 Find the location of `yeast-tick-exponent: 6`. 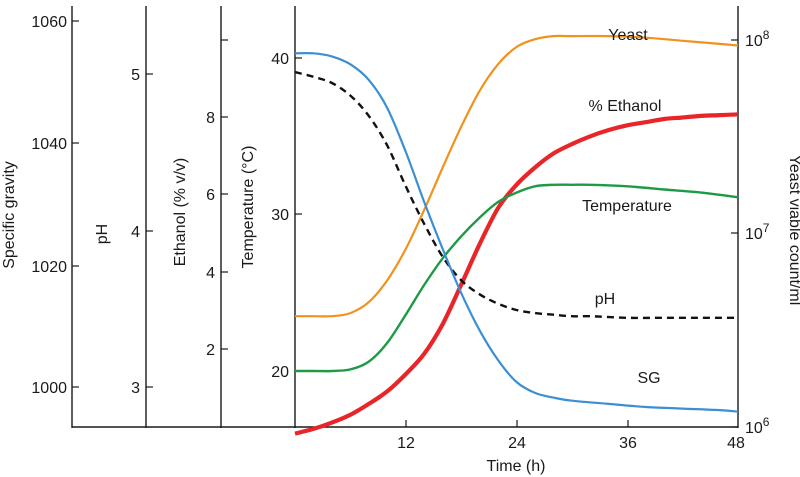

yeast-tick-exponent: 6 is located at coordinates (766, 422).